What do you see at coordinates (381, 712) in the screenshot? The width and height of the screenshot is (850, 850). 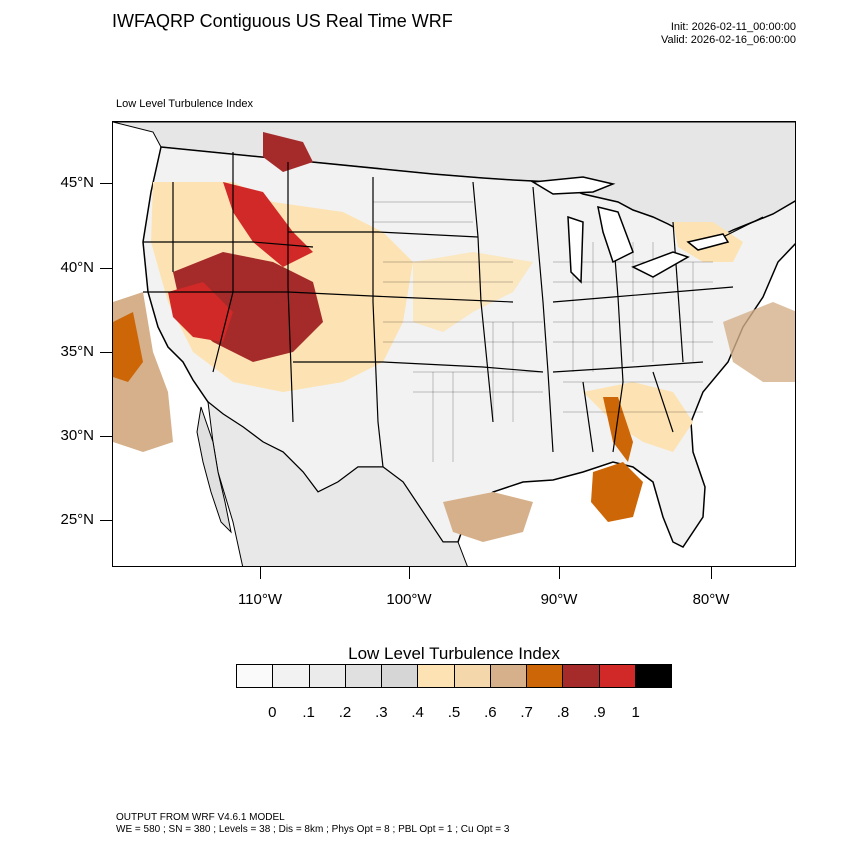 I see `colorbar-tick-label: .3` at bounding box center [381, 712].